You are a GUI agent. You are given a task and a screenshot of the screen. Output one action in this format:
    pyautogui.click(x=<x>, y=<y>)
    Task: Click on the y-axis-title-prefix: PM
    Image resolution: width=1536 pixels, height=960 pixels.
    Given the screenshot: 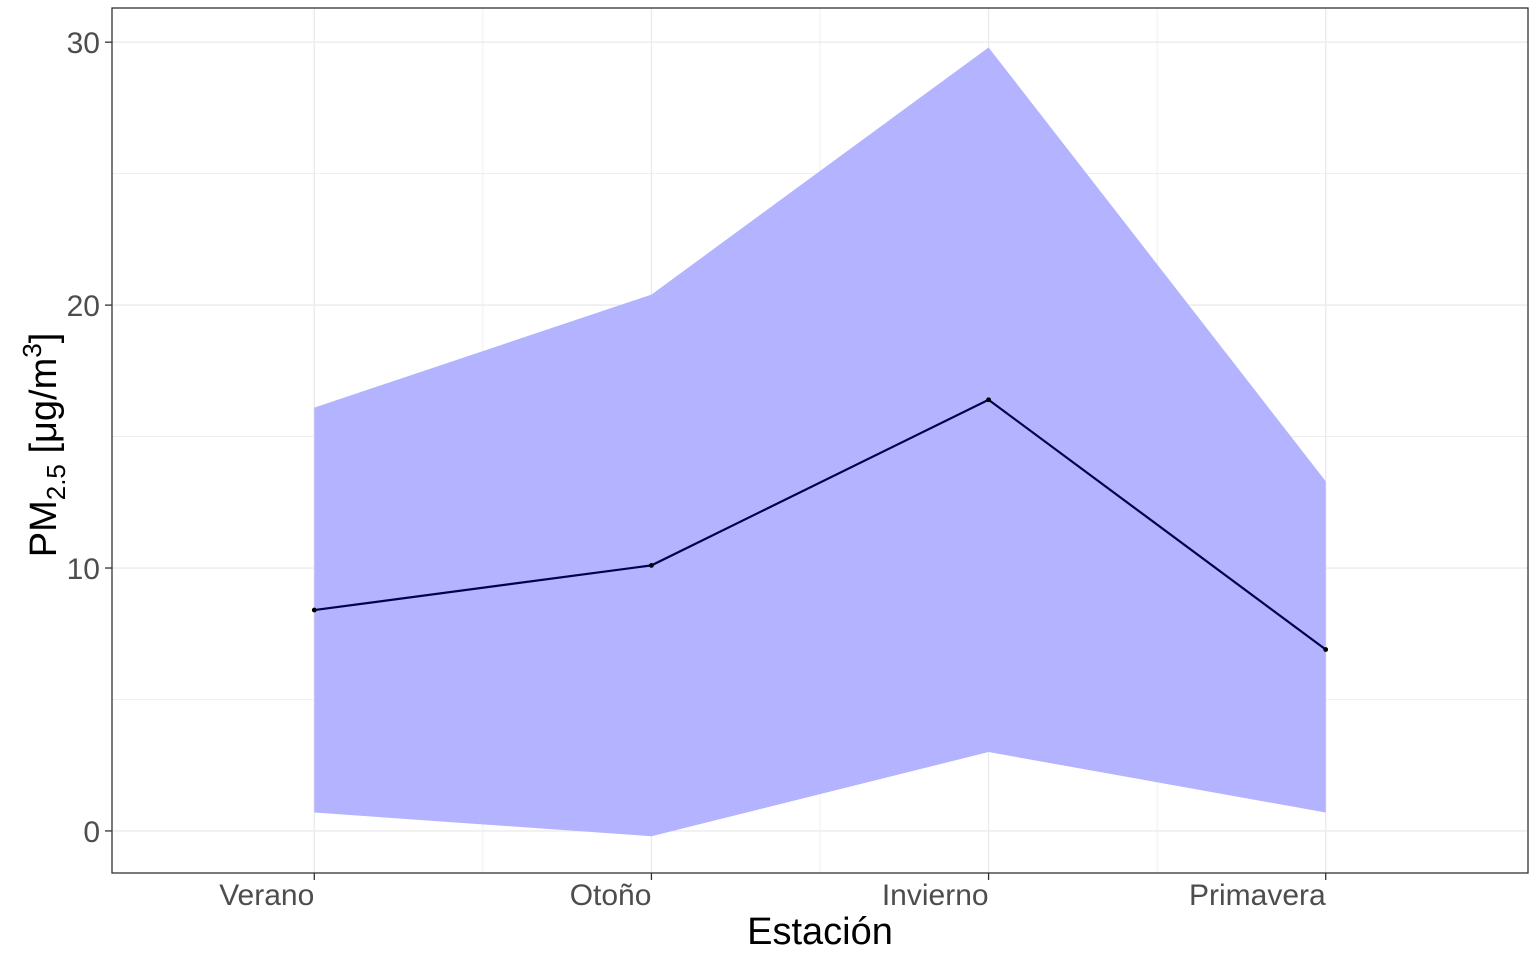 What is the action you would take?
    pyautogui.click(x=44, y=528)
    